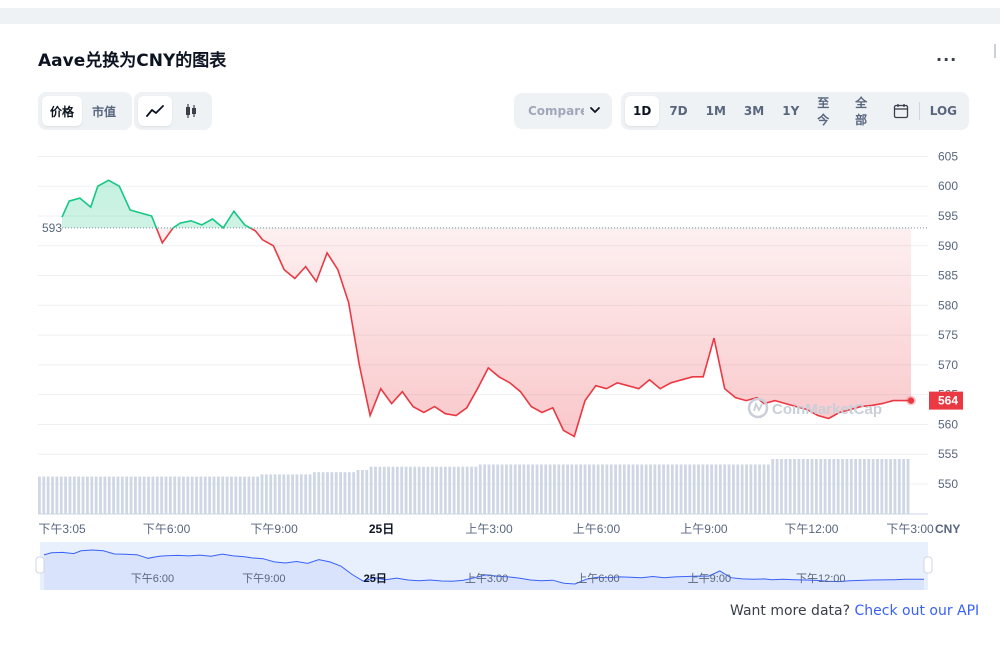  I want to click on svg-text: CoinMarketCap, so click(827, 409).